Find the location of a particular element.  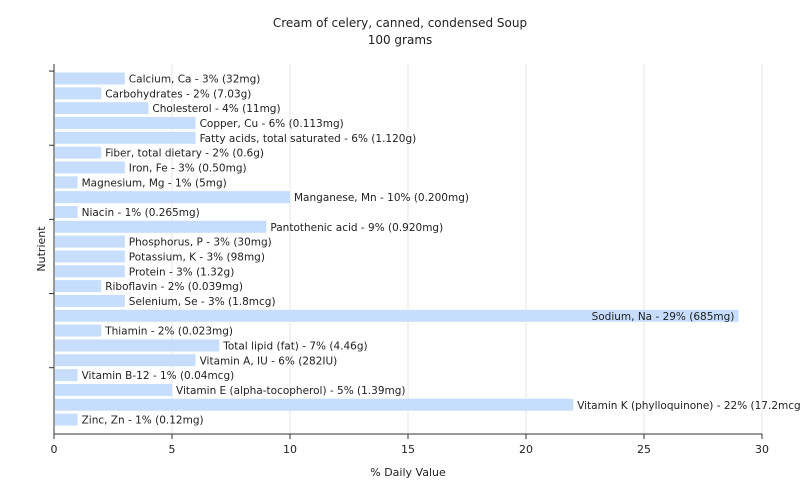

bar-label: Cholesterol - 4% (11mg) is located at coordinates (216, 109).